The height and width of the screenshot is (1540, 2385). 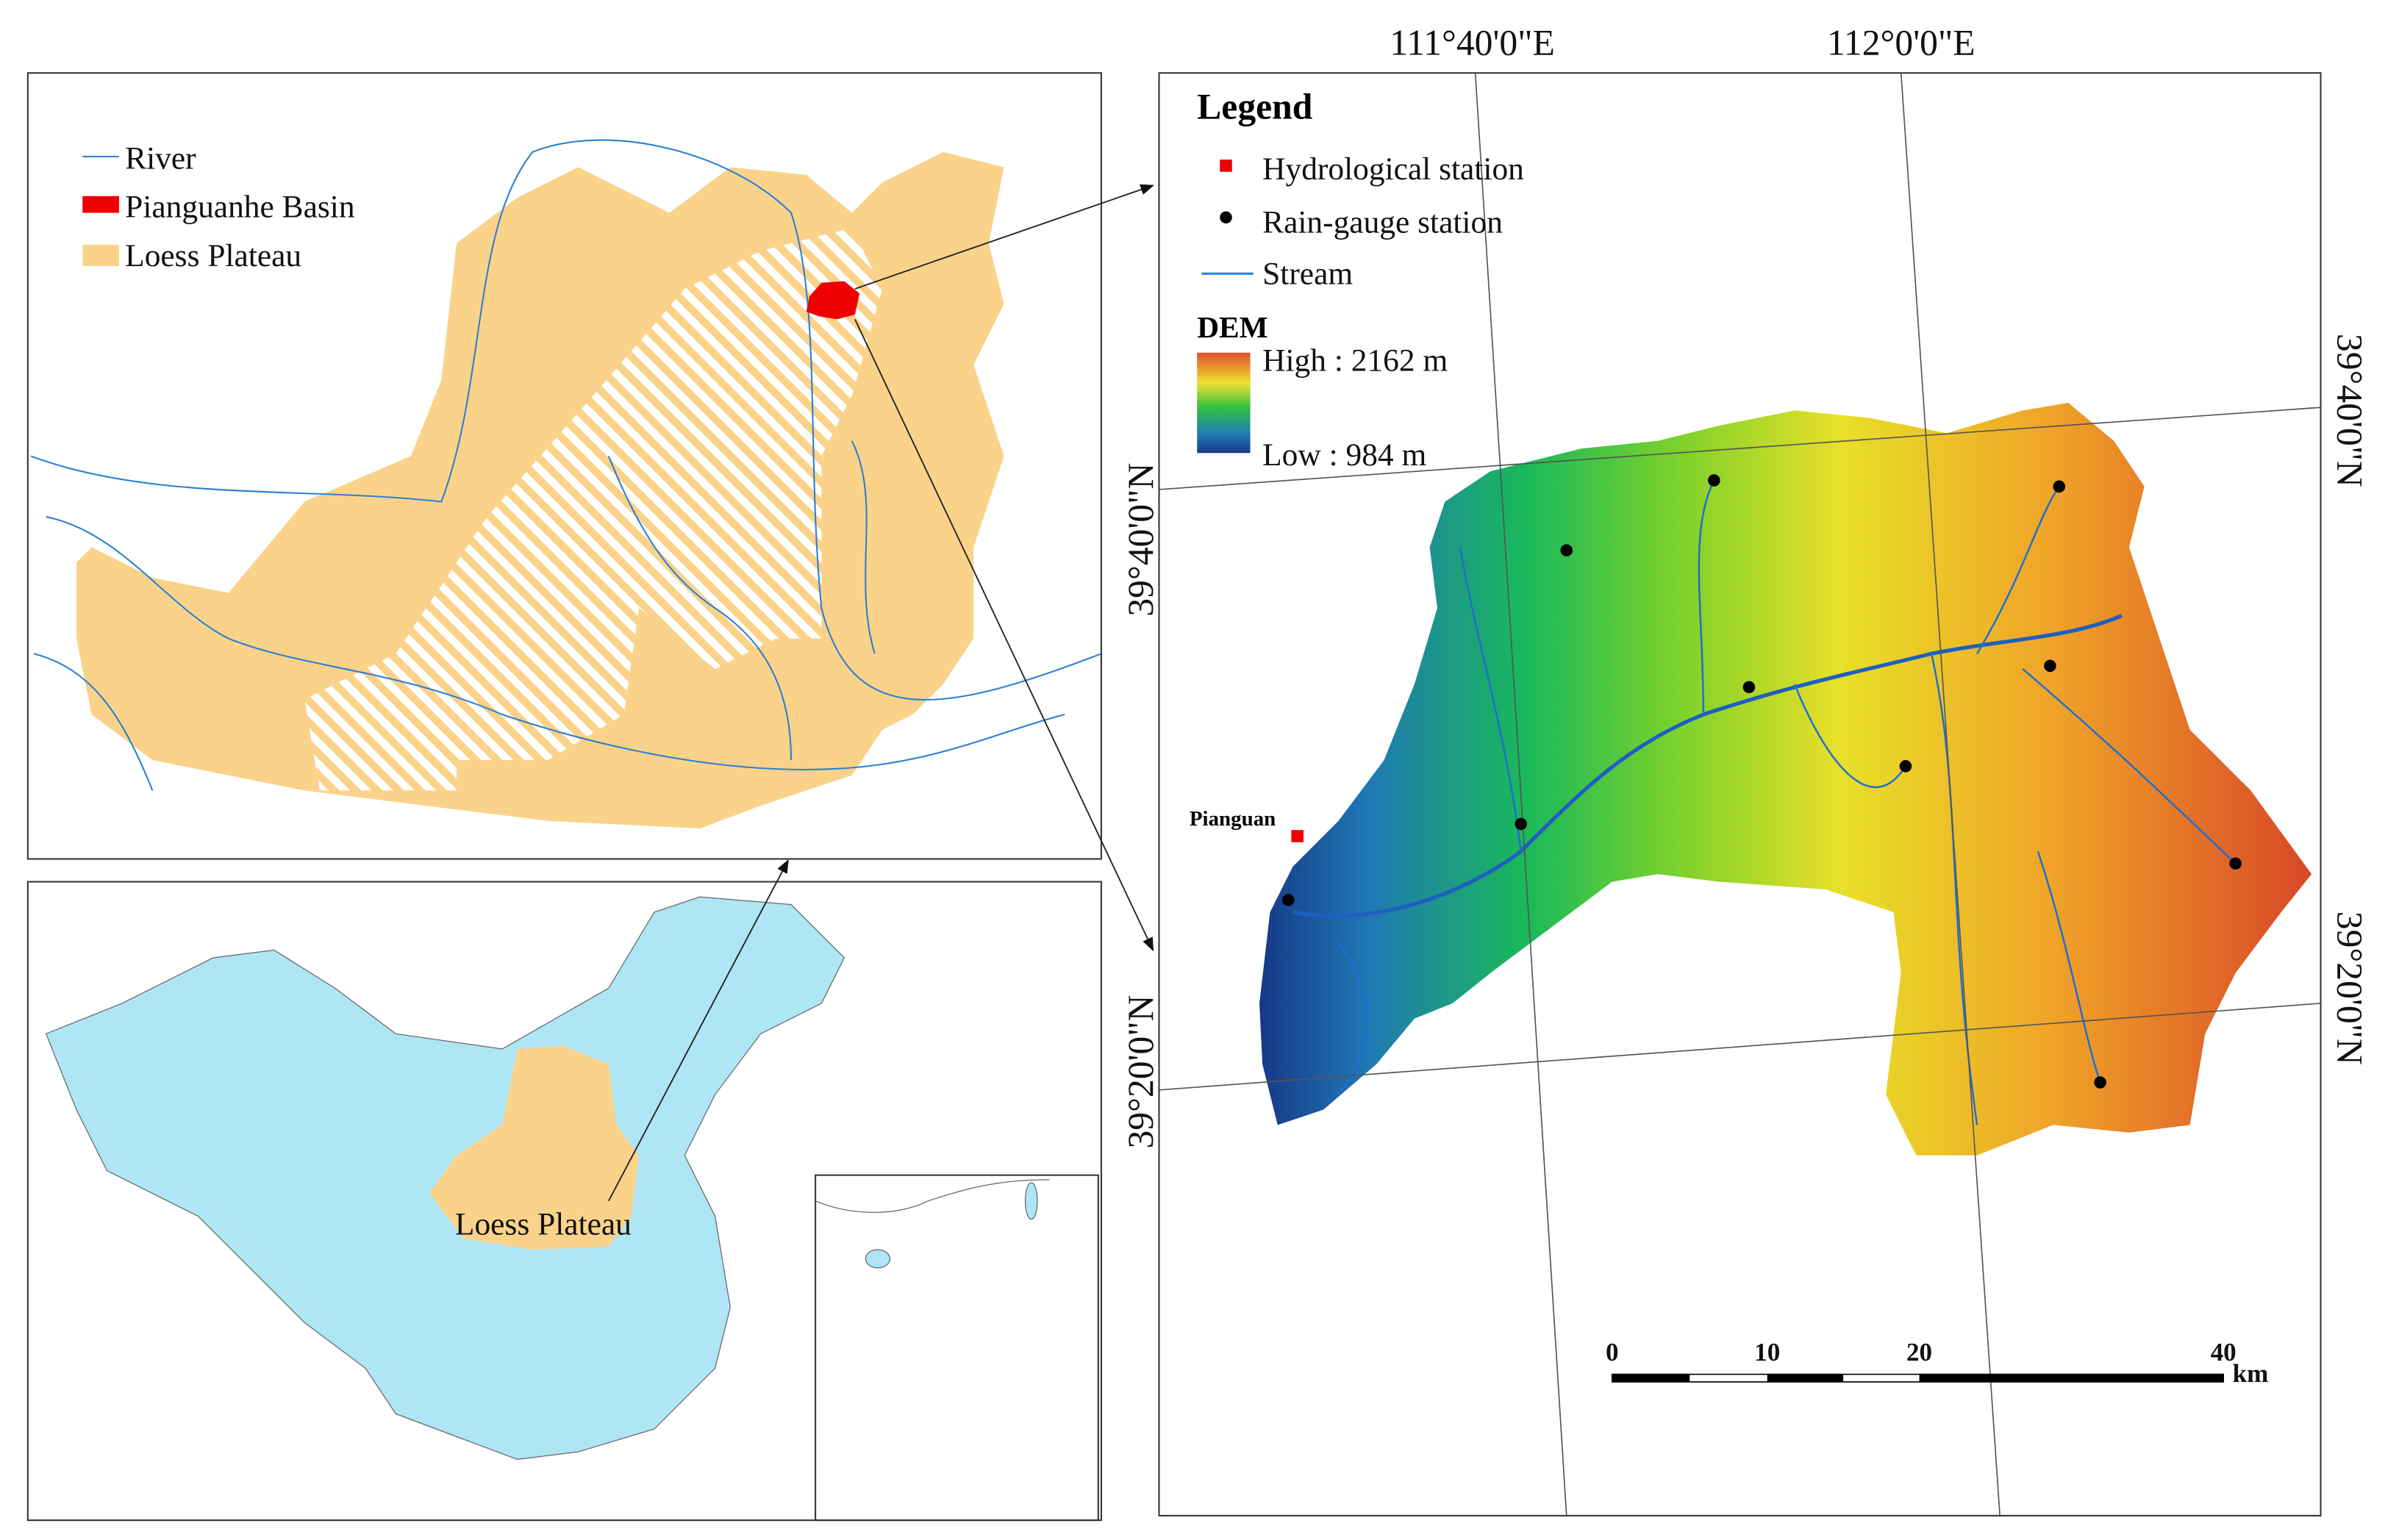 What do you see at coordinates (1355, 361) in the screenshot?
I see `dem-high: High : 2162 m` at bounding box center [1355, 361].